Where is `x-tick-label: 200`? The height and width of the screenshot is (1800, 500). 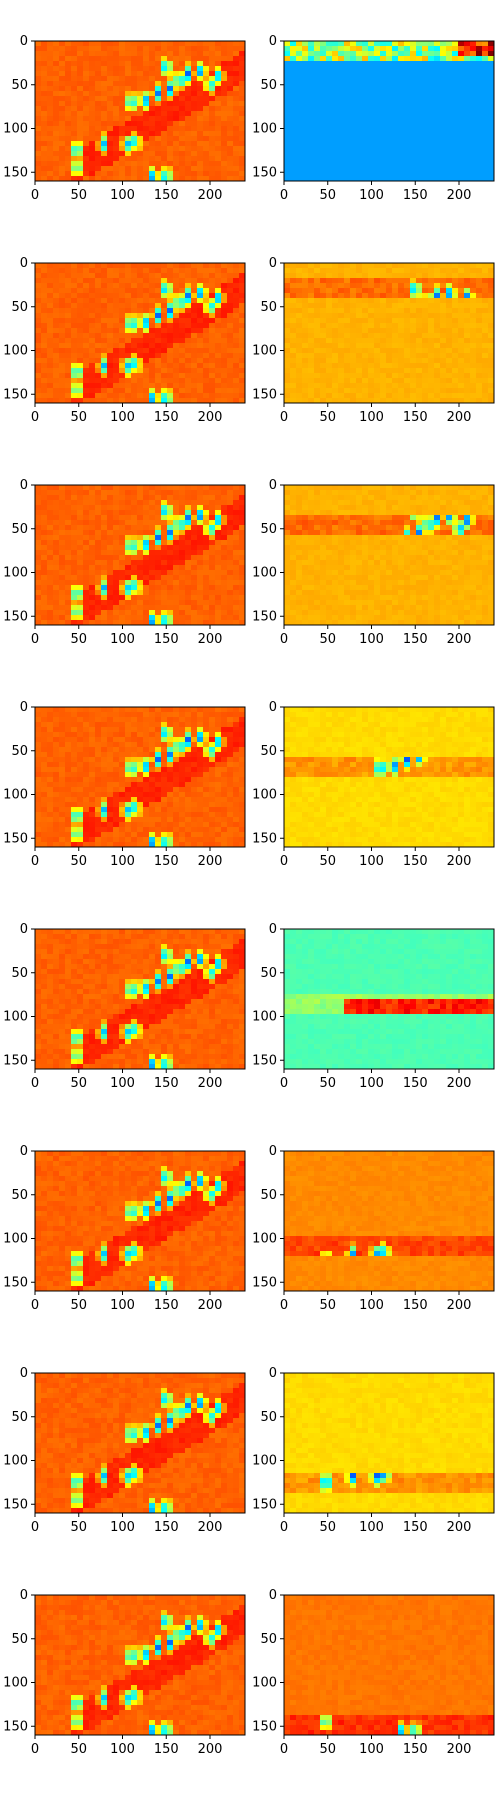
x-tick-label: 200 is located at coordinates (210, 195).